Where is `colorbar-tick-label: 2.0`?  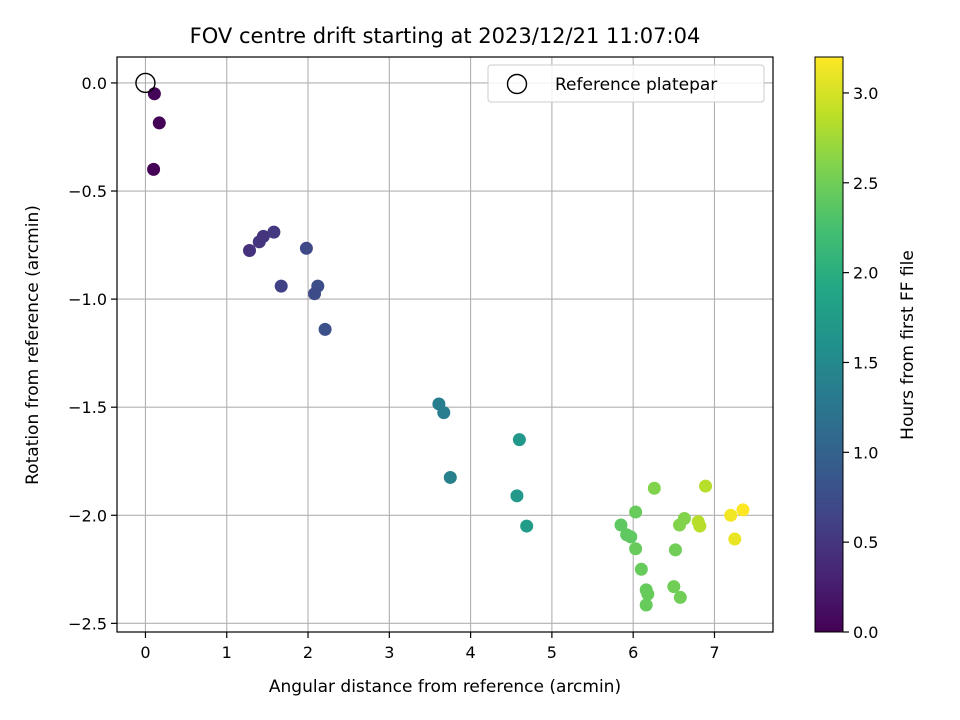
colorbar-tick-label: 2.0 is located at coordinates (865, 273).